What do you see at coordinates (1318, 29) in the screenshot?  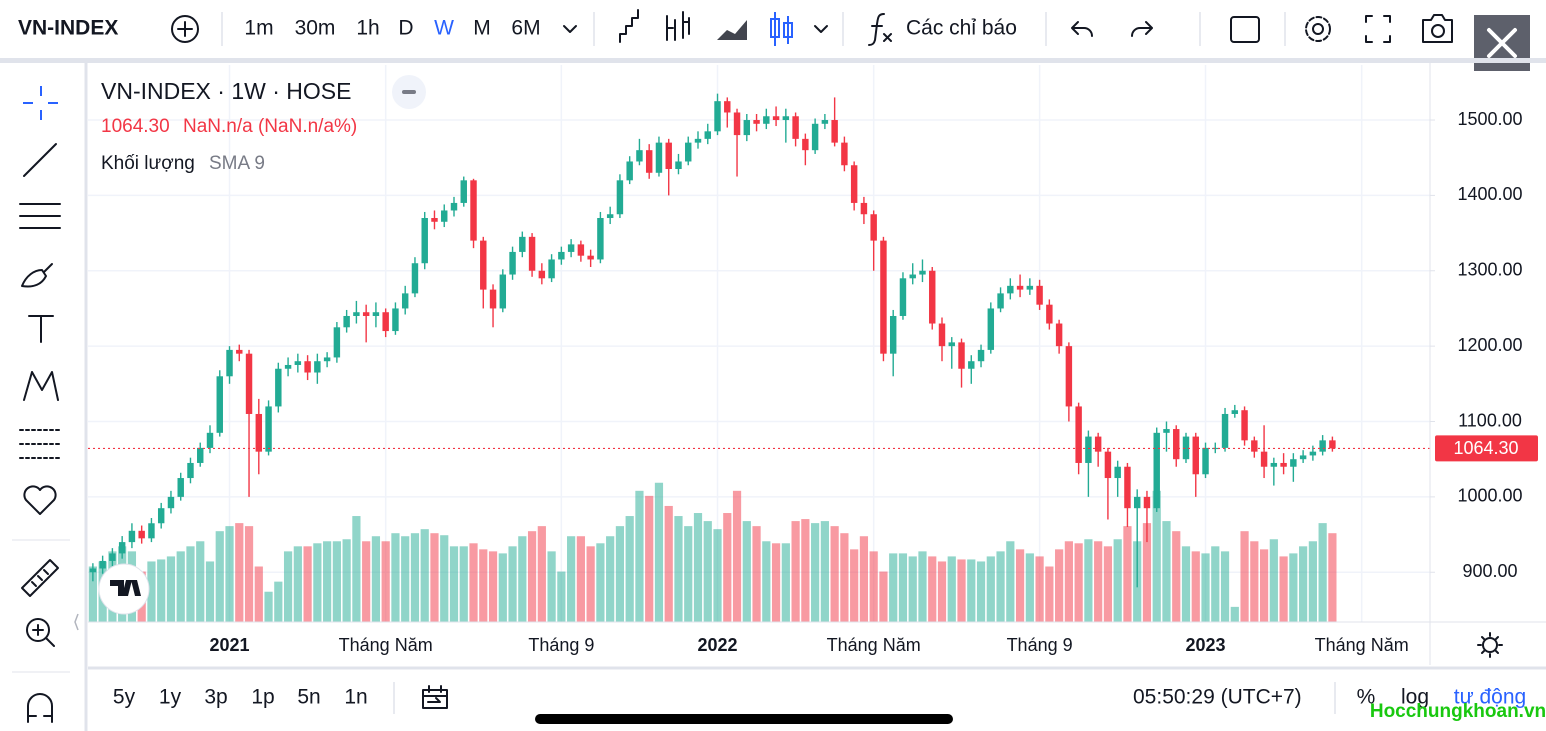 I see `settings-button` at bounding box center [1318, 29].